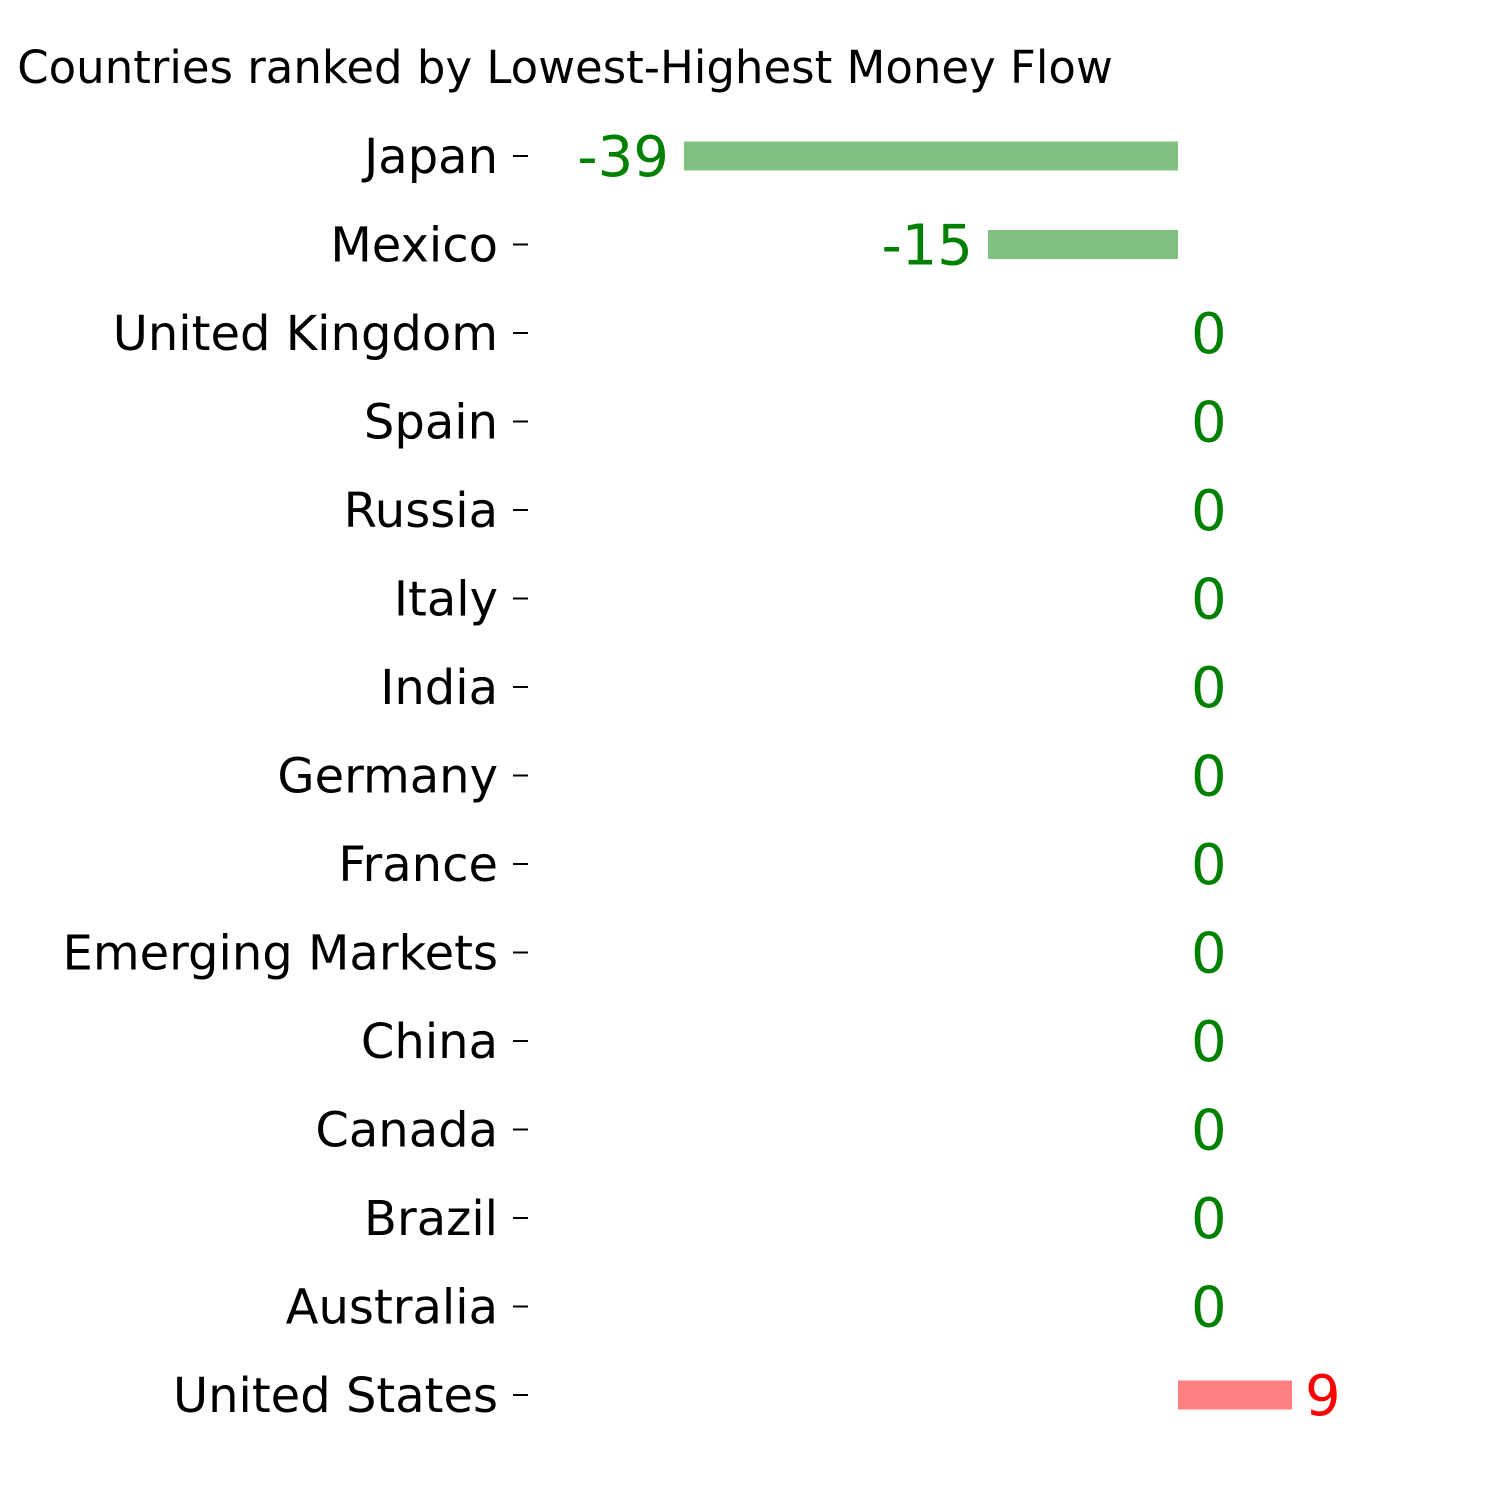  What do you see at coordinates (280, 954) in the screenshot?
I see `category-label: Emerging Markets` at bounding box center [280, 954].